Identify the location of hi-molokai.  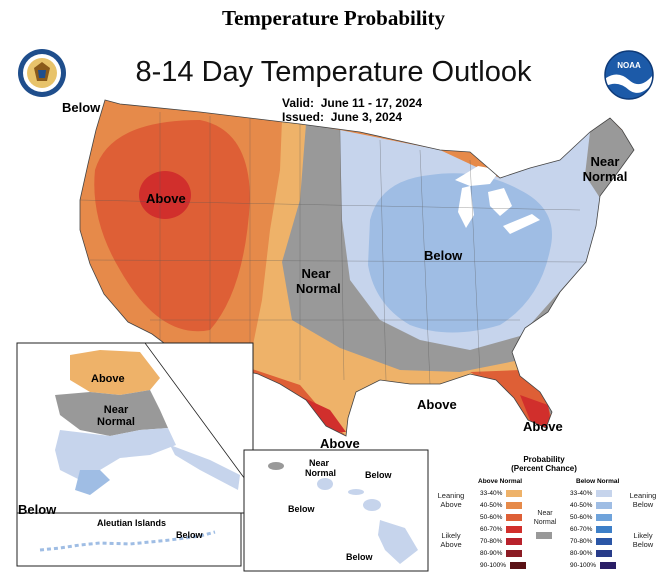
(356, 492).